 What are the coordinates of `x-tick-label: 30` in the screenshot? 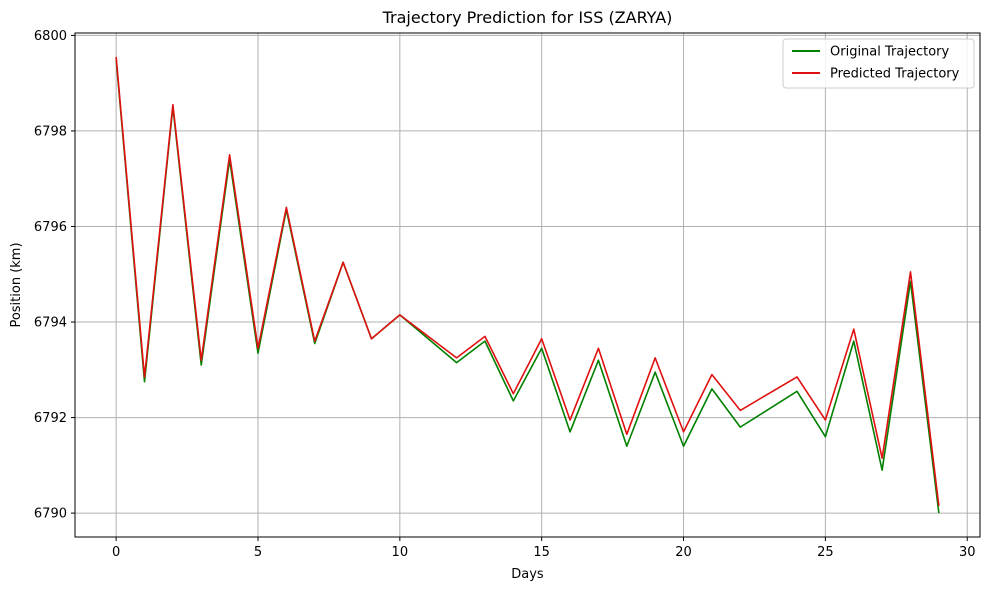 It's located at (967, 552).